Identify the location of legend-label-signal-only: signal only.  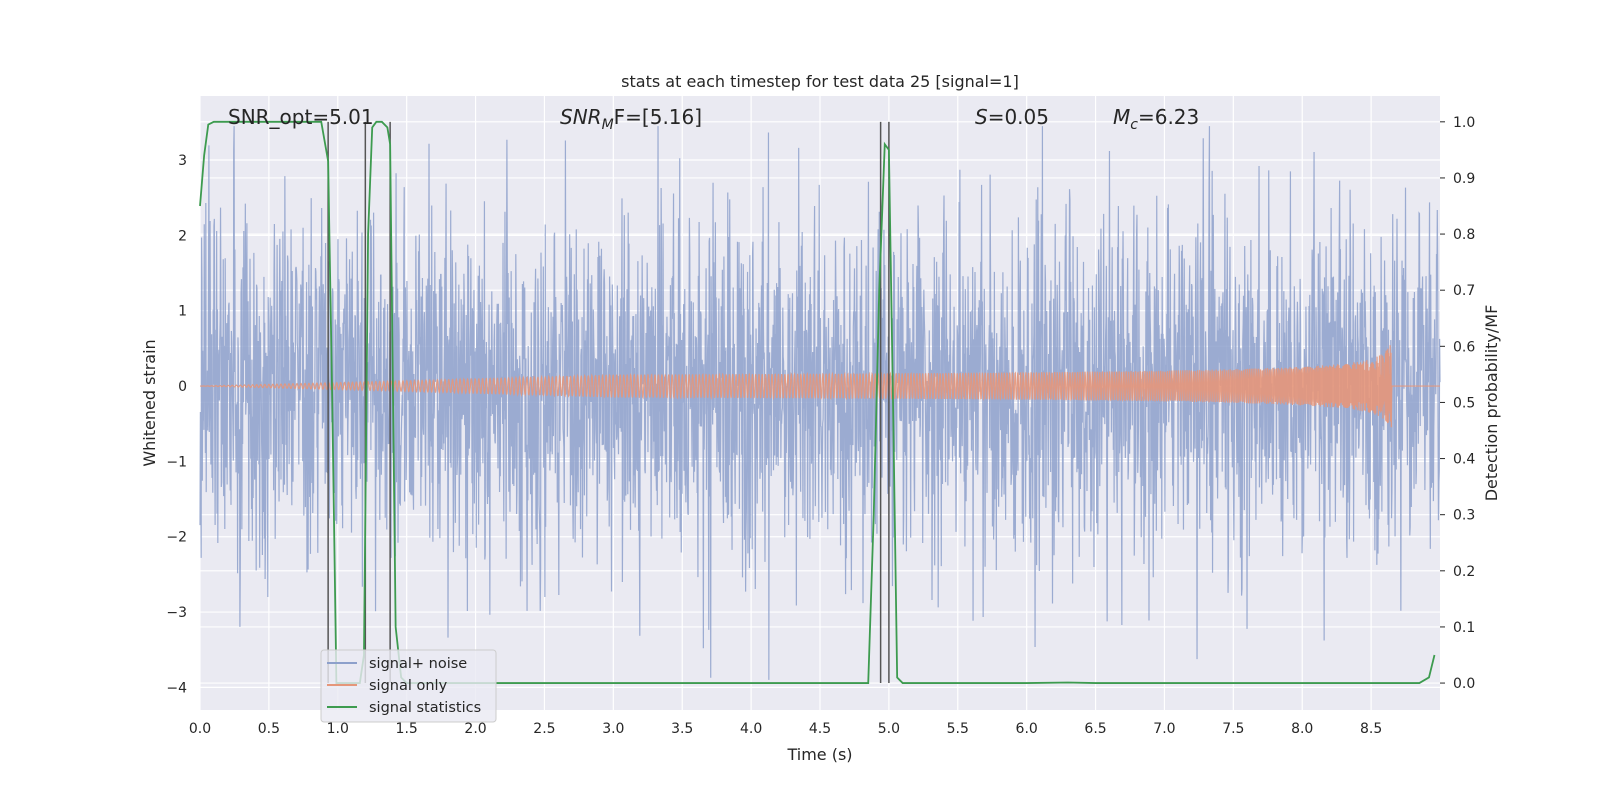
(408, 686).